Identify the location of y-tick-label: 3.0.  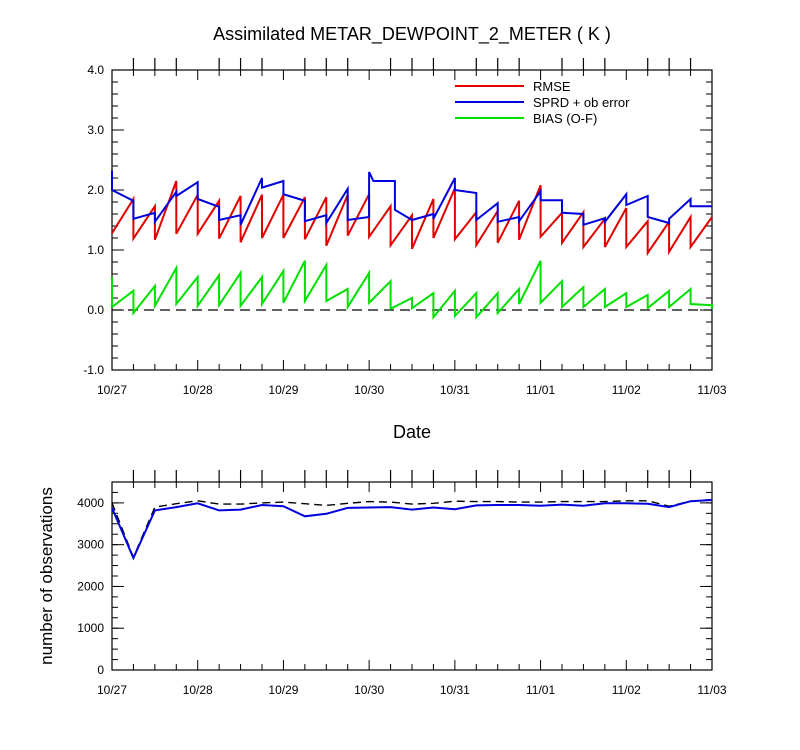
(95, 130).